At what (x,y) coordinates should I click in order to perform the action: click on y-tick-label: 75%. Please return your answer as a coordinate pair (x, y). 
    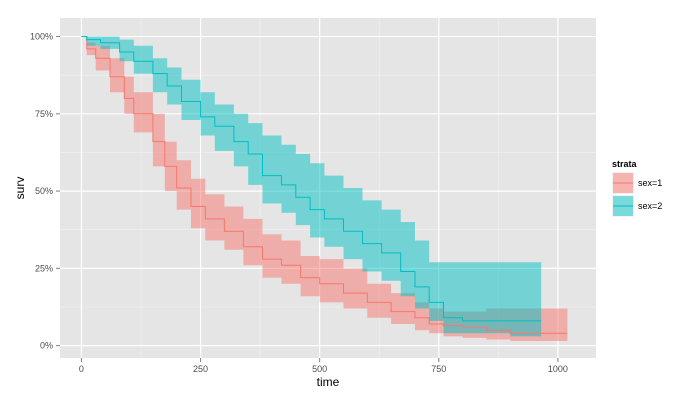
    Looking at the image, I should click on (44, 114).